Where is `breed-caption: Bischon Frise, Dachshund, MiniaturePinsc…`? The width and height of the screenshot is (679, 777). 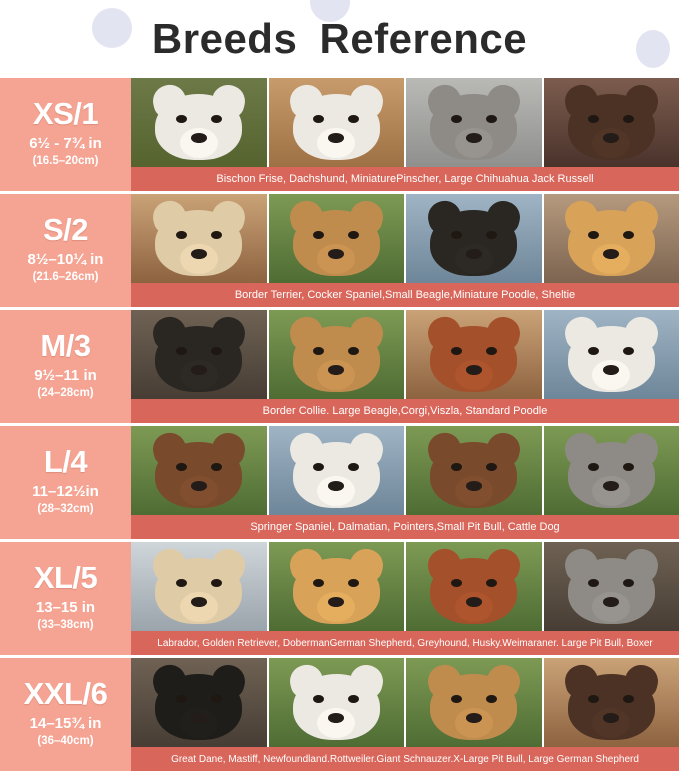
breed-caption: Bischon Frise, Dachshund, MiniaturePinsc… is located at coordinates (405, 179).